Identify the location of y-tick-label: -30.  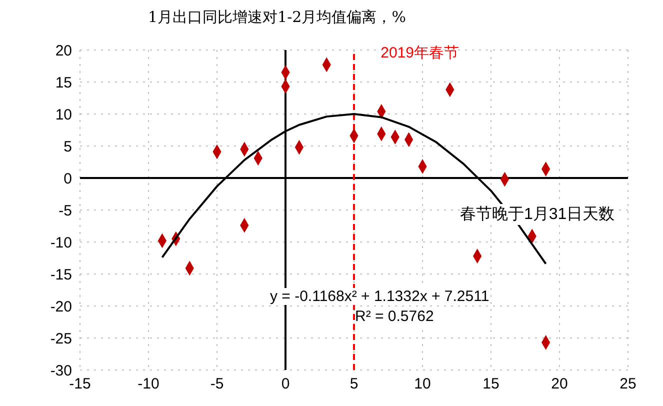
(61, 371).